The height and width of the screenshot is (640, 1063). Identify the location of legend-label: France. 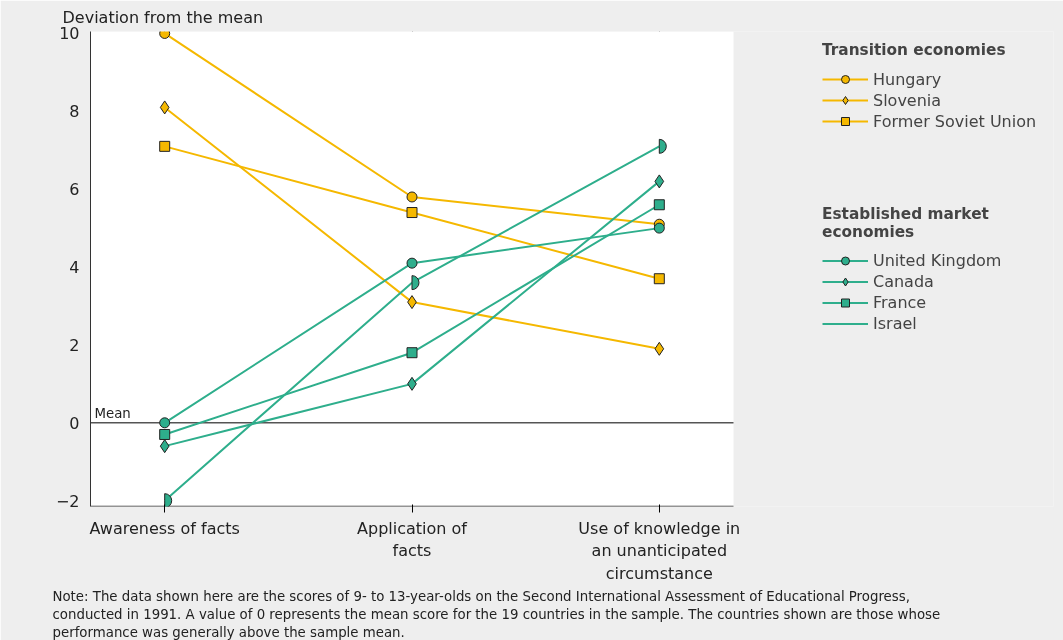
(900, 302).